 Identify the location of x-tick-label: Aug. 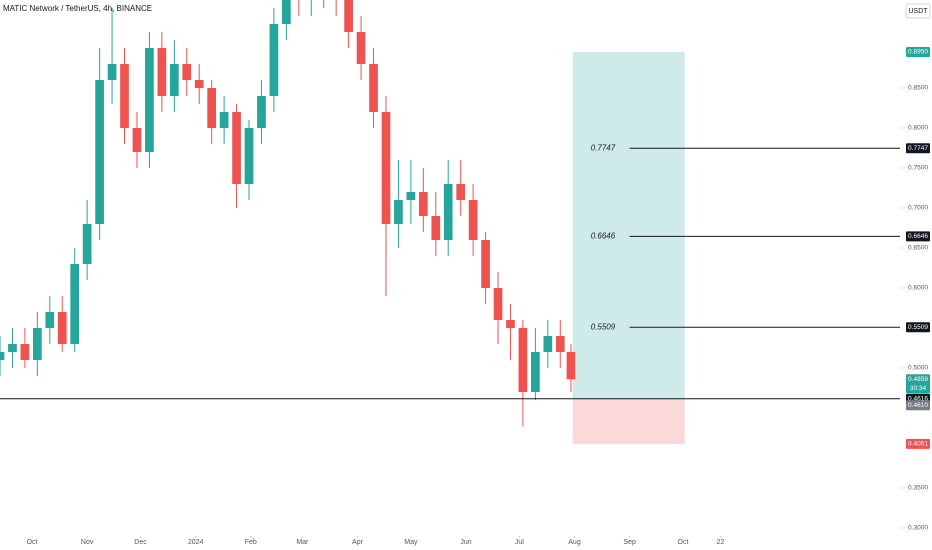
(574, 542).